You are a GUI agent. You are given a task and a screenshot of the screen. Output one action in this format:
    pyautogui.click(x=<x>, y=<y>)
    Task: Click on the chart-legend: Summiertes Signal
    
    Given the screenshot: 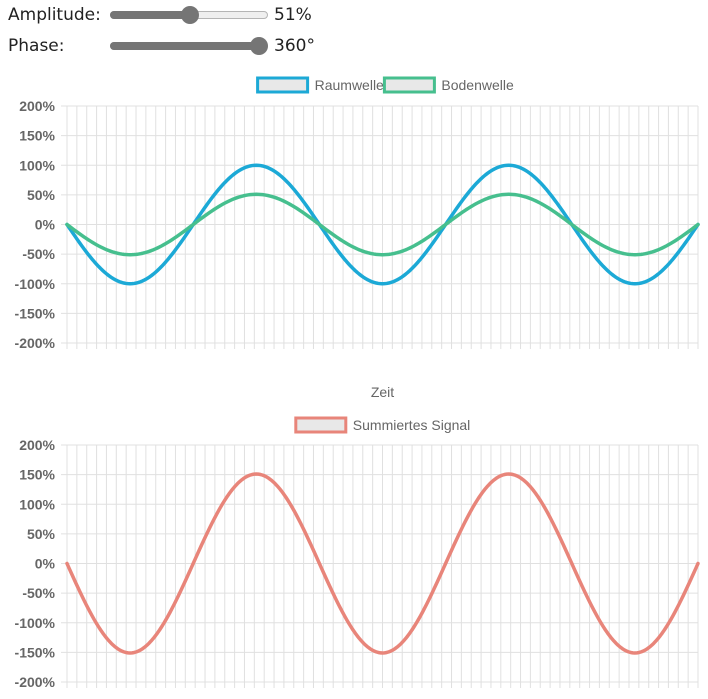 What is the action you would take?
    pyautogui.click(x=382, y=425)
    